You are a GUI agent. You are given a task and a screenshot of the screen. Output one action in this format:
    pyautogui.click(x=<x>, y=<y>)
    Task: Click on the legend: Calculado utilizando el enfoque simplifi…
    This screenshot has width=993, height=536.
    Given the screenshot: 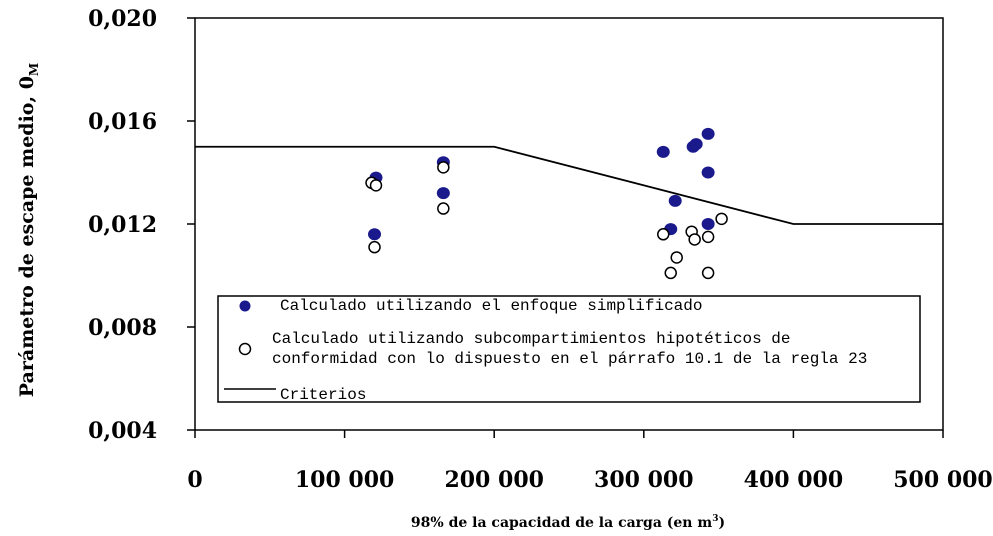 What is the action you would take?
    pyautogui.click(x=569, y=349)
    